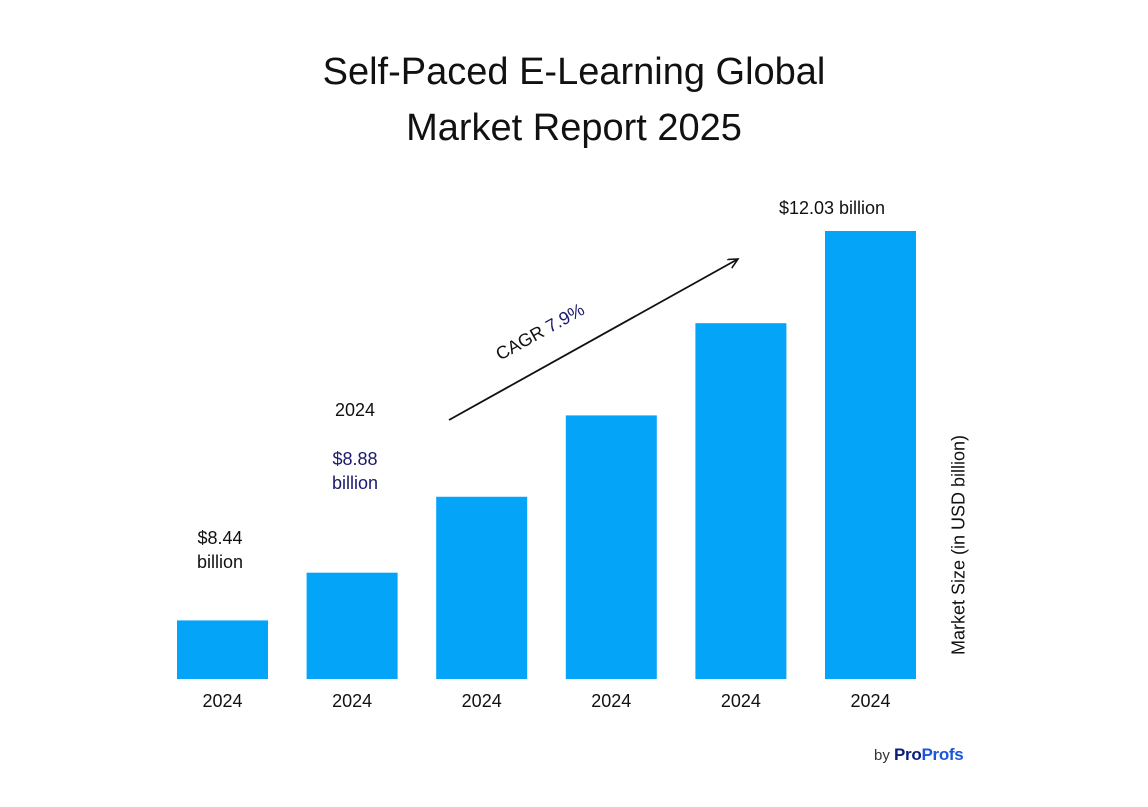 This screenshot has width=1148, height=807. I want to click on value-label-second-unit: billion, so click(355, 483).